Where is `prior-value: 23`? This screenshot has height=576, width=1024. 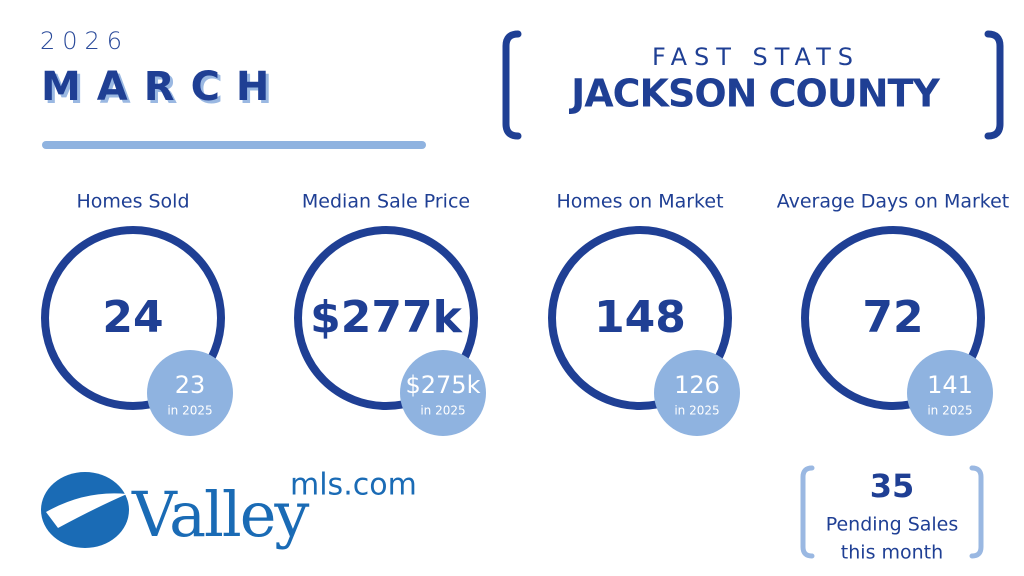 prior-value: 23 is located at coordinates (190, 385).